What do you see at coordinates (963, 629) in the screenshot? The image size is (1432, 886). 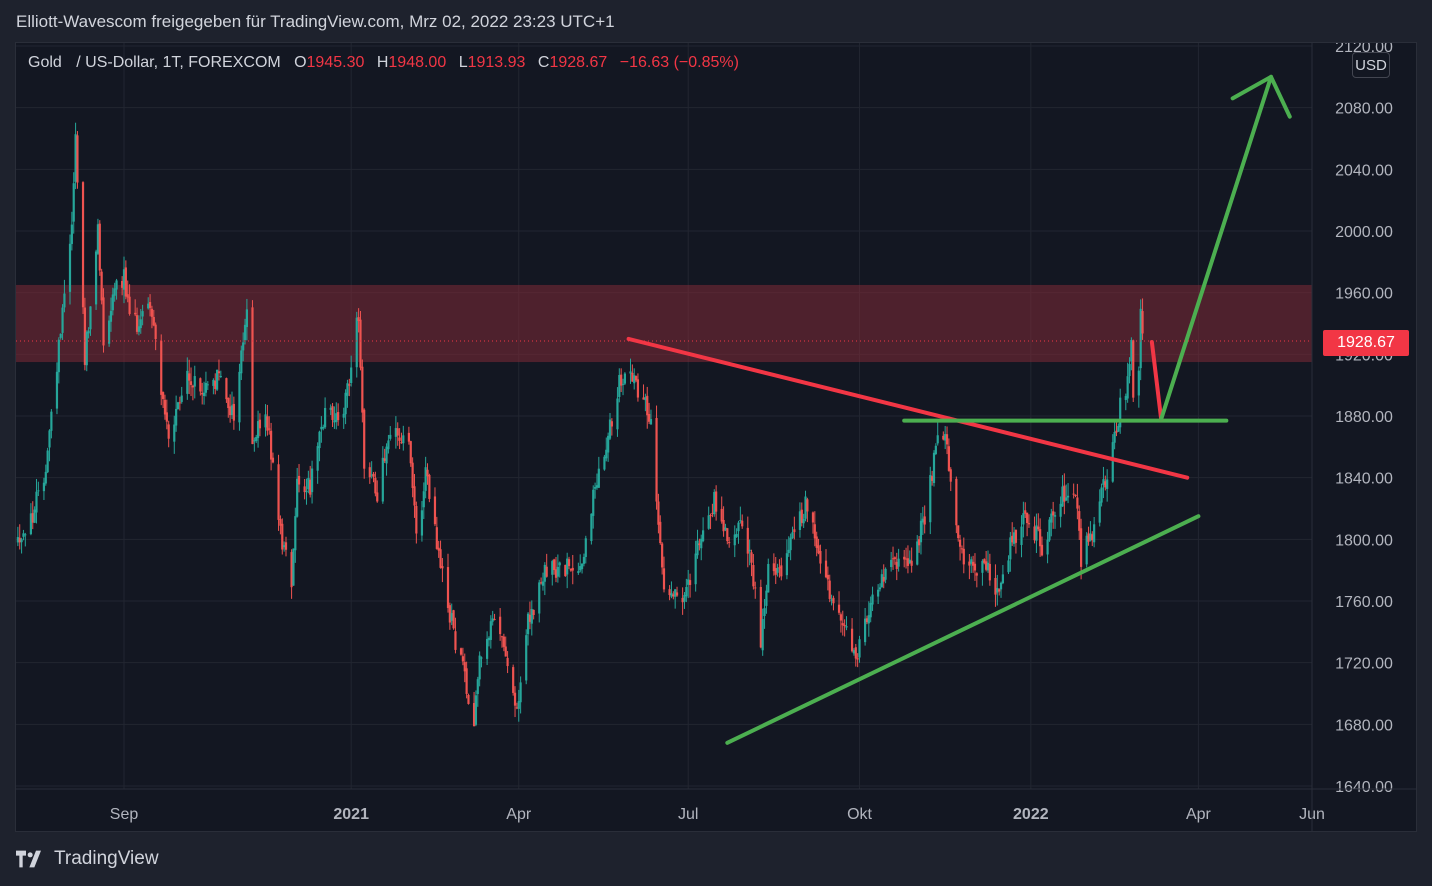 I see `ascending-trendline` at bounding box center [963, 629].